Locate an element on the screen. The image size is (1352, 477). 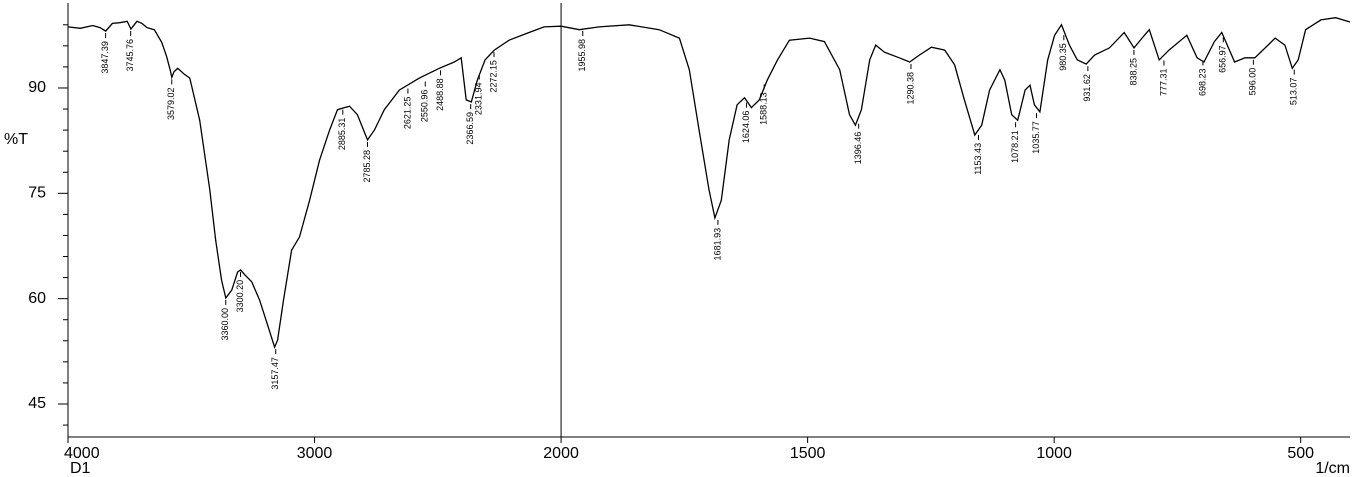
peak-label: 2550.96 is located at coordinates (425, 106).